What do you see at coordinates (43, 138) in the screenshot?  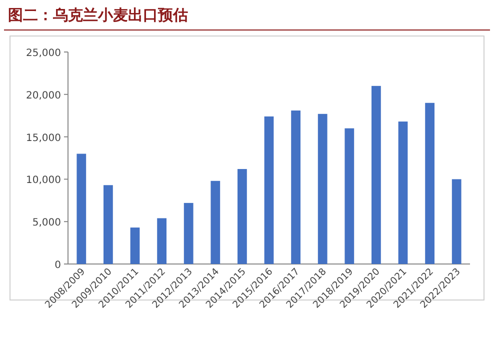 I see `y-tick-label: 15,000` at bounding box center [43, 138].